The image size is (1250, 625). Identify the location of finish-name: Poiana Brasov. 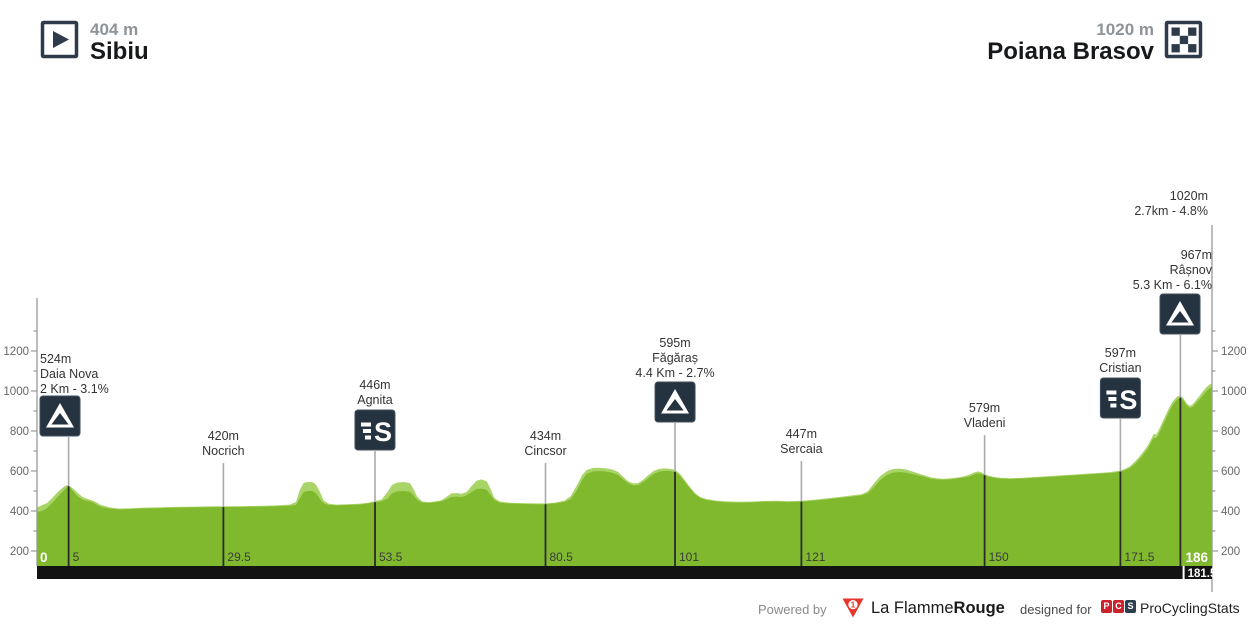
(1070, 51).